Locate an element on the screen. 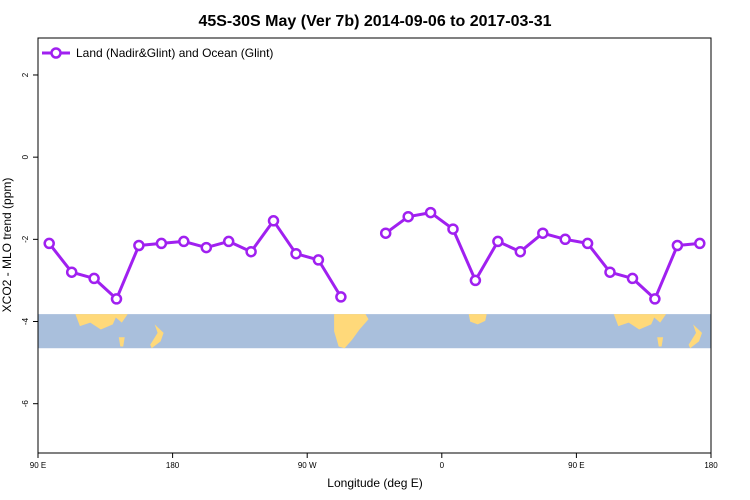 The height and width of the screenshot is (500, 750). map-land-tasmania is located at coordinates (121, 342).